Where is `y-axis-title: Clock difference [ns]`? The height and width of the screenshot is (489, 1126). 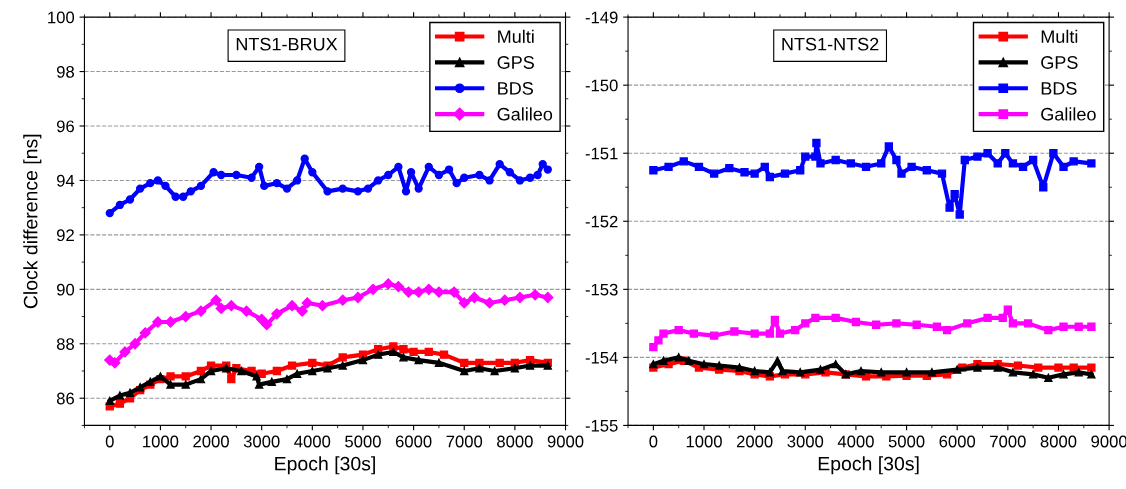 y-axis-title: Clock difference [ns] is located at coordinates (32, 221).